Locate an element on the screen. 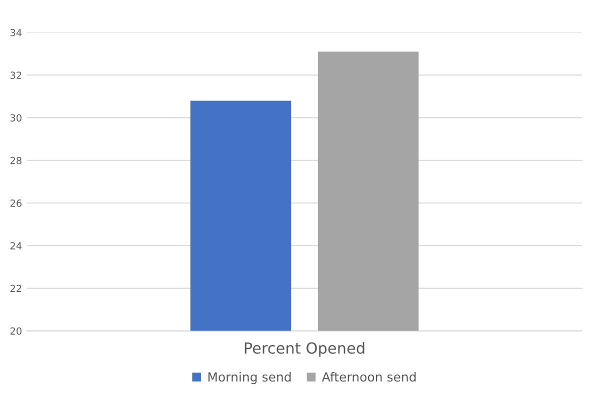  y-tick-label: 34 is located at coordinates (16, 32).